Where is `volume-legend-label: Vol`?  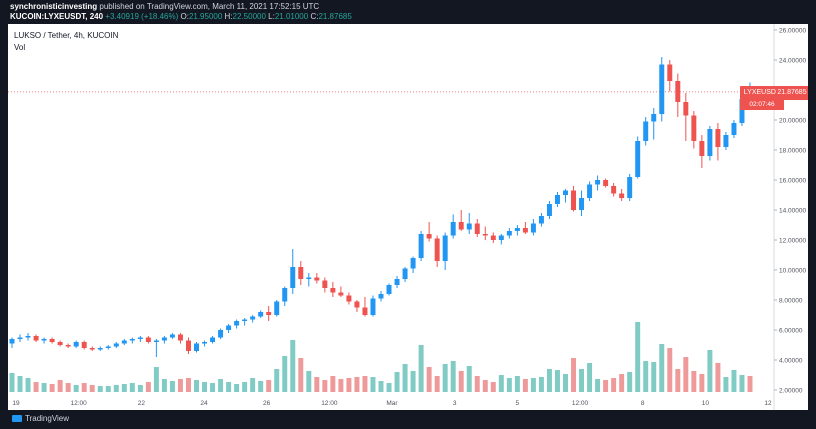 volume-legend-label: Vol is located at coordinates (20, 47).